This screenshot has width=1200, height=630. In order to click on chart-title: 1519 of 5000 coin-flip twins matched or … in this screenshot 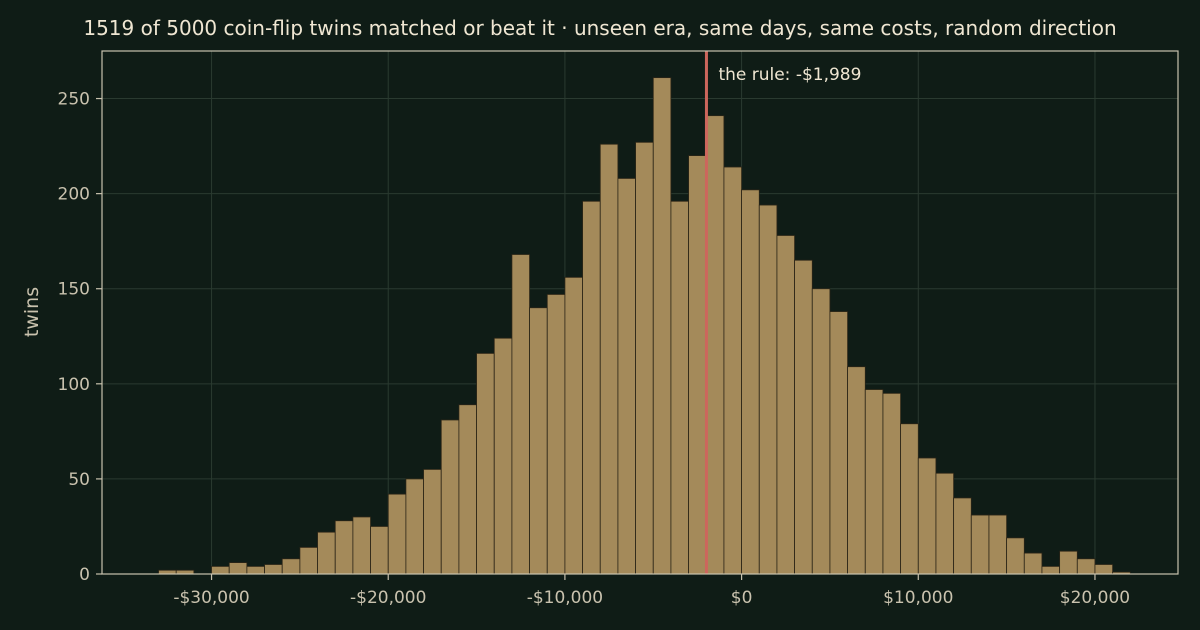, I will do `click(600, 28)`.